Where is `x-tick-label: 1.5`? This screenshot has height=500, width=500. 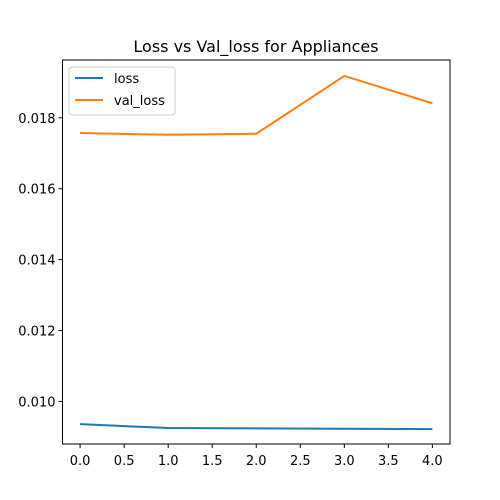 x-tick-label: 1.5 is located at coordinates (212, 461).